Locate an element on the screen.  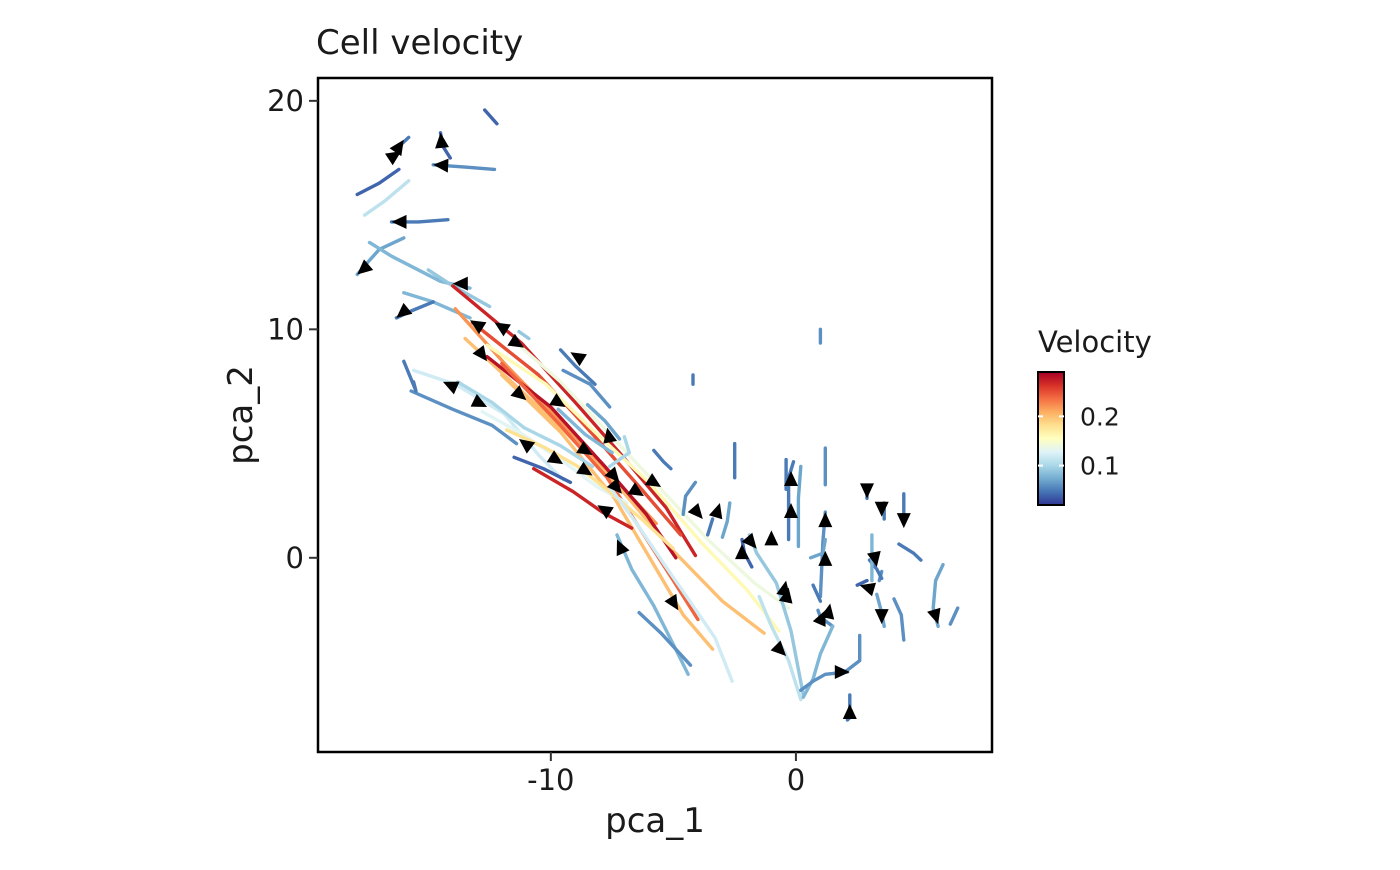
velocity-colorbar-legend: Velocity 0.1 0.2 is located at coordinates (1094, 415).